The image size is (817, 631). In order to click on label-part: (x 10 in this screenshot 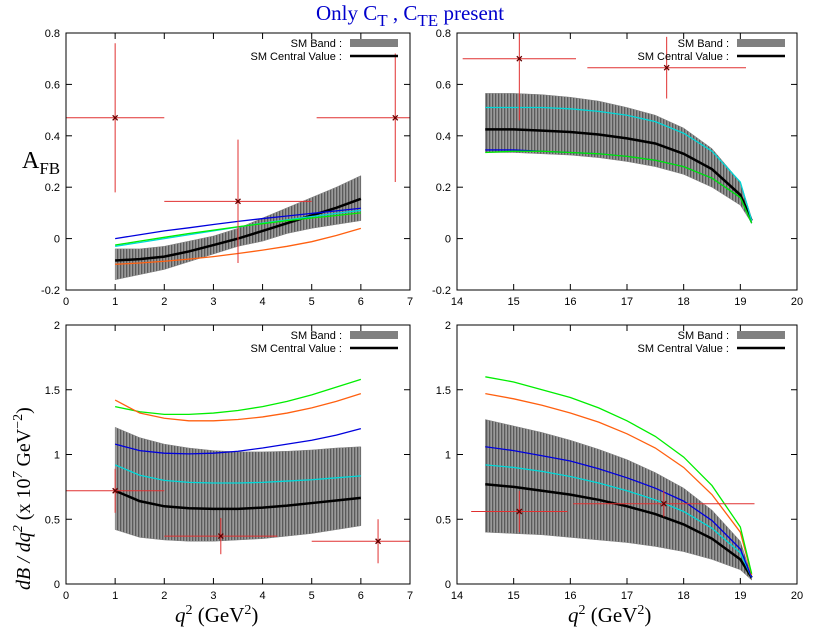, I will do `click(24, 502)`.